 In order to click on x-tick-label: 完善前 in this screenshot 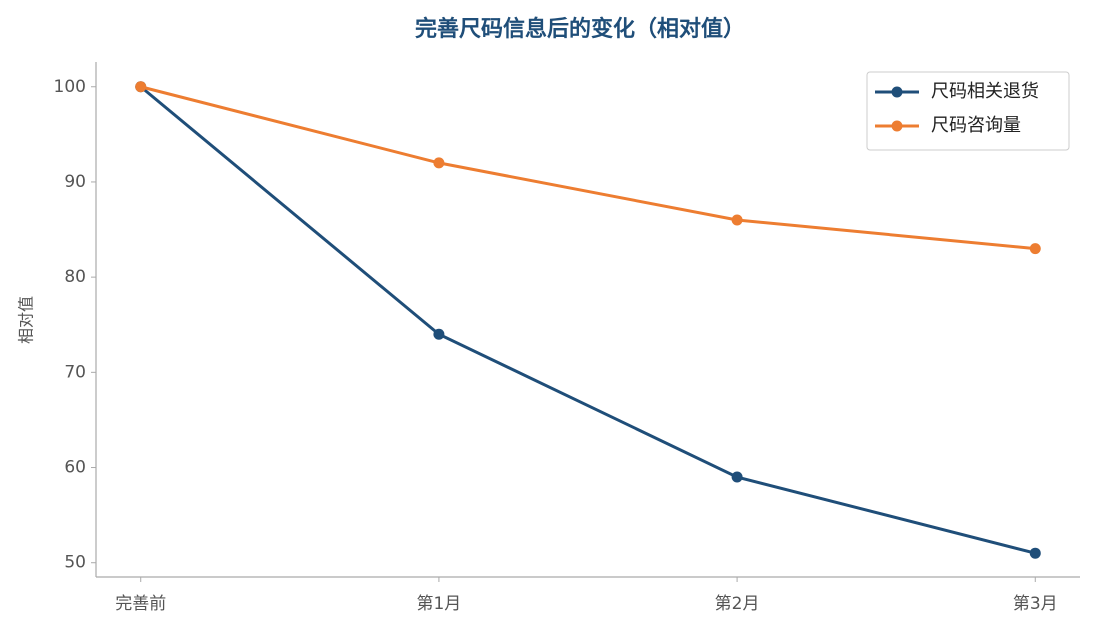, I will do `click(140, 604)`.